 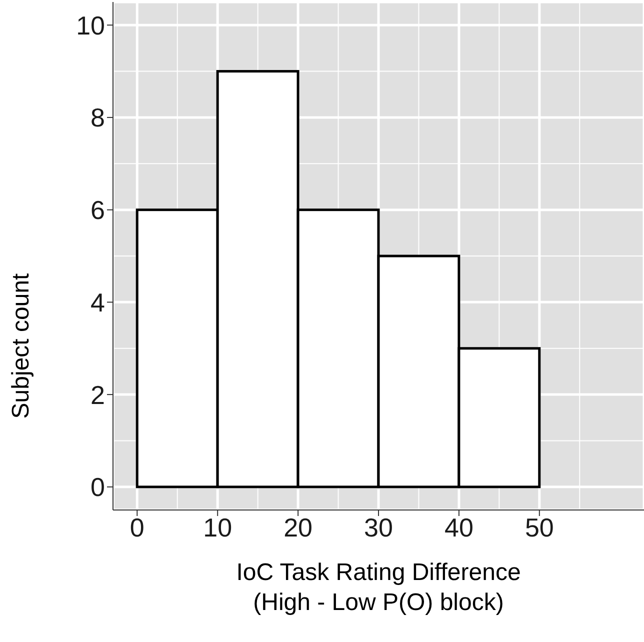 What do you see at coordinates (298, 527) in the screenshot?
I see `x-tick-label: 20` at bounding box center [298, 527].